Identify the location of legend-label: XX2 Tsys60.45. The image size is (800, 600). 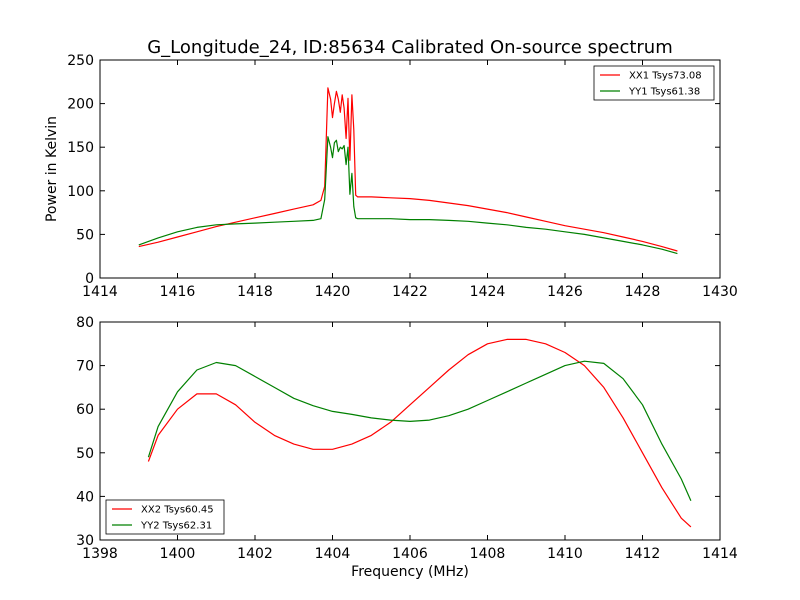
(177, 510).